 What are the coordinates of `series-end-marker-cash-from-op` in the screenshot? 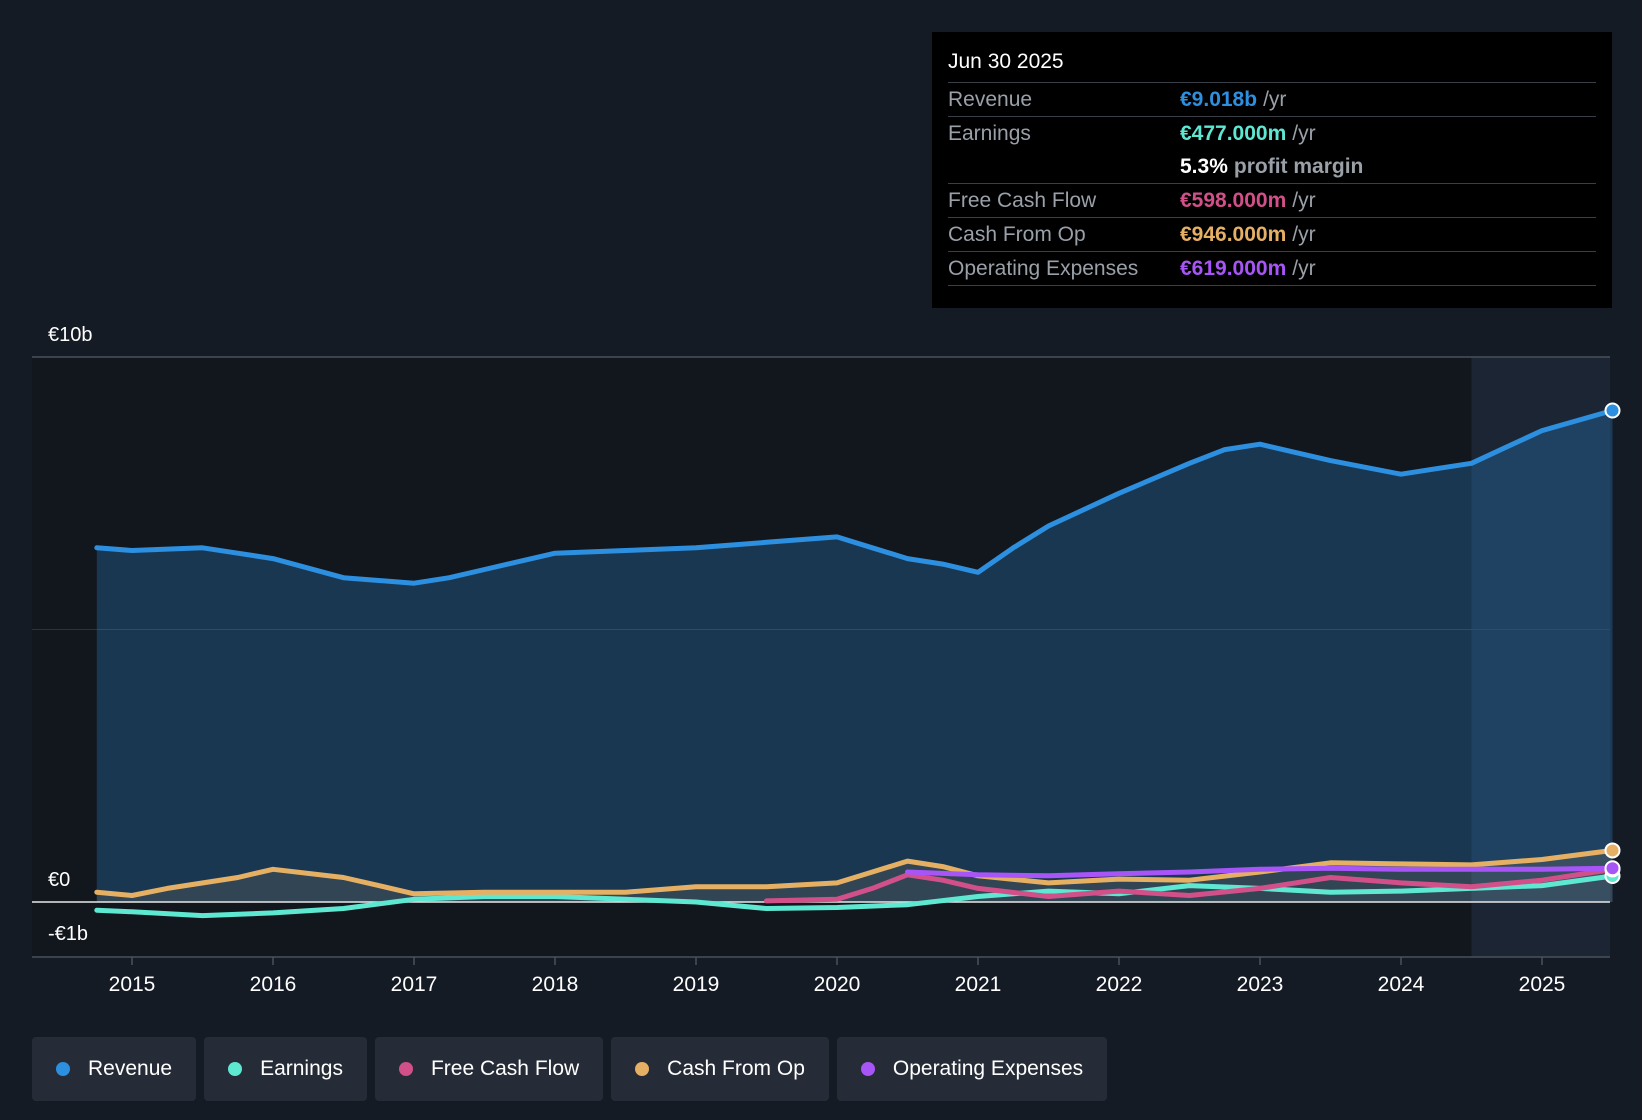 It's located at (1612, 850).